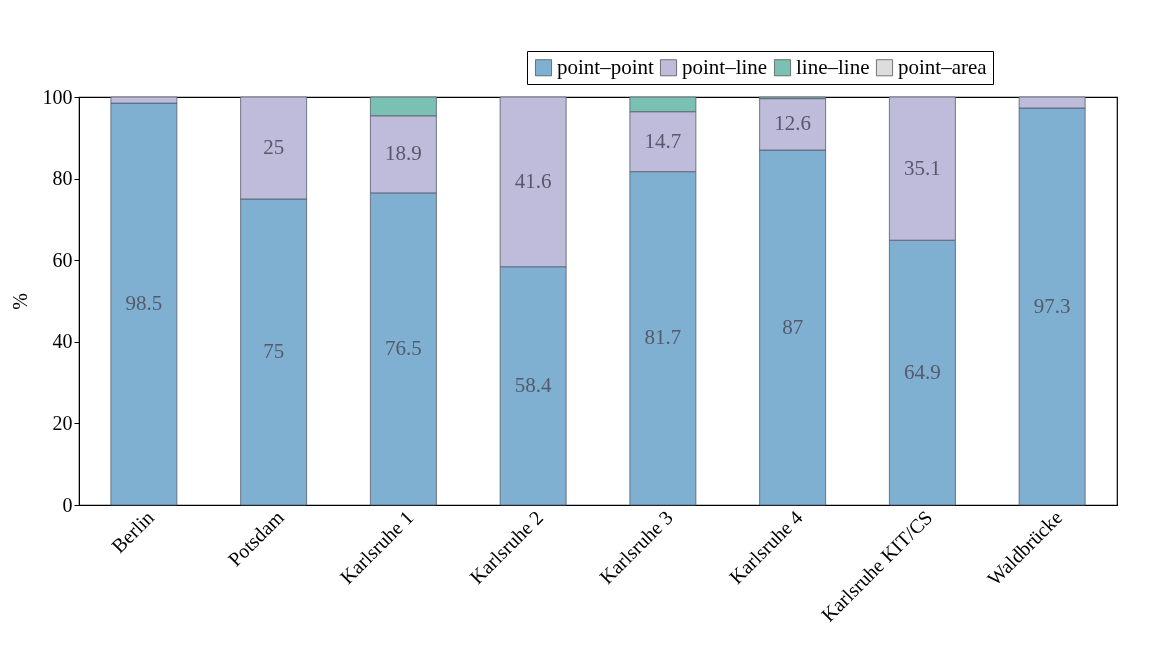  Describe the element at coordinates (62, 178) in the screenshot. I see `y-tick-label: 80` at that location.